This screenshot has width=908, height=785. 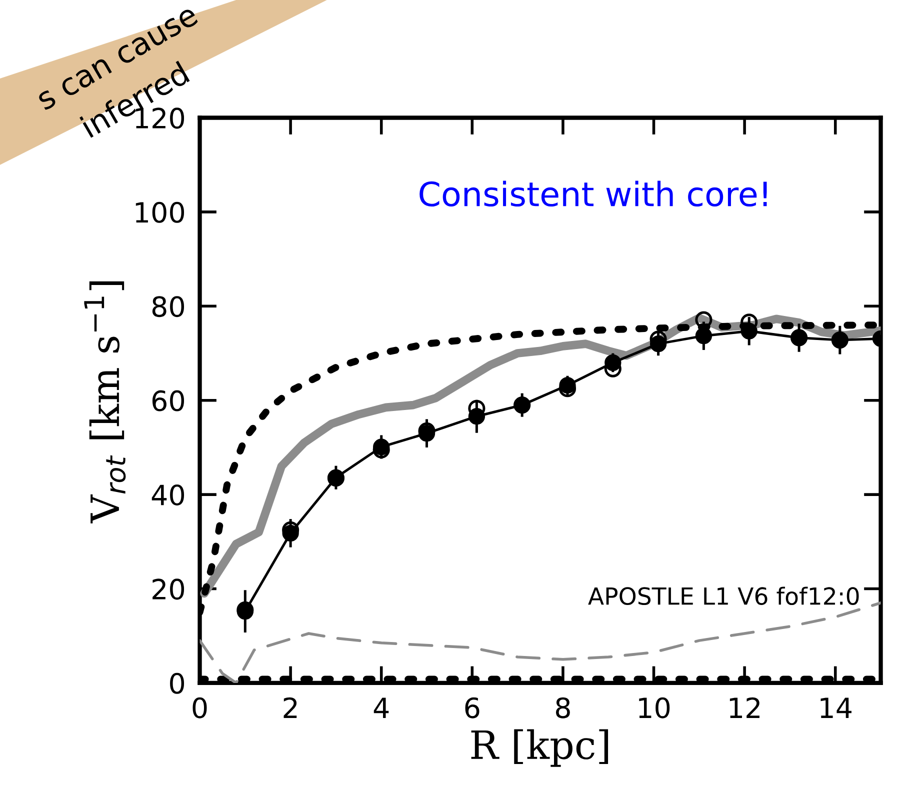 I want to click on y-tick-label: 60, so click(x=168, y=401).